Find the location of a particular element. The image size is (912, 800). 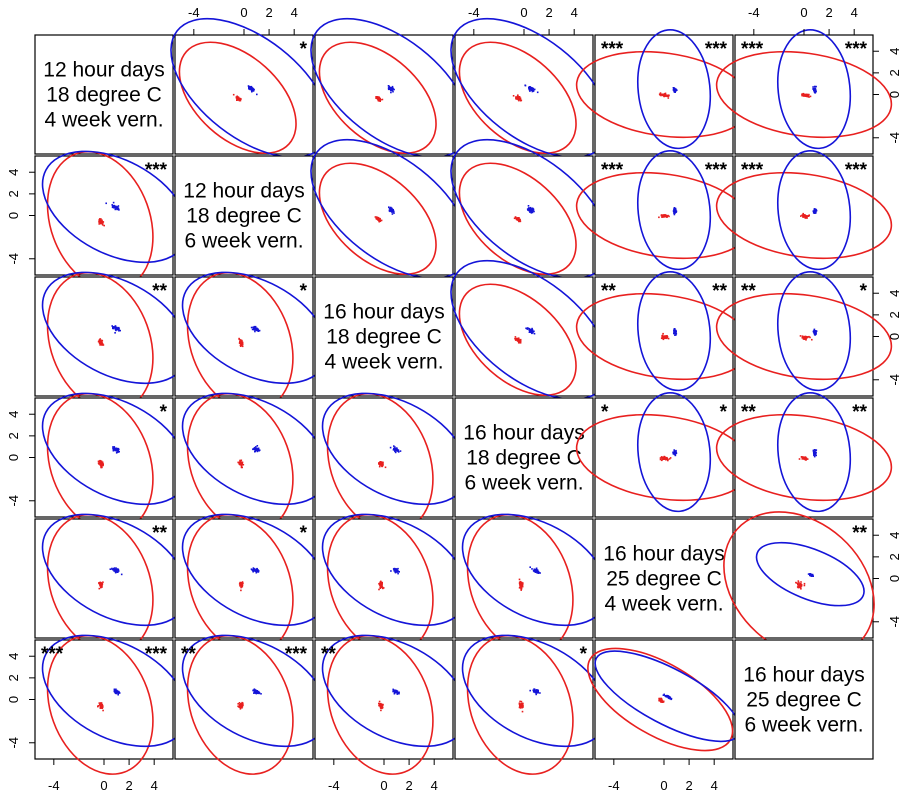

blue-ellipse is located at coordinates (814, 89).